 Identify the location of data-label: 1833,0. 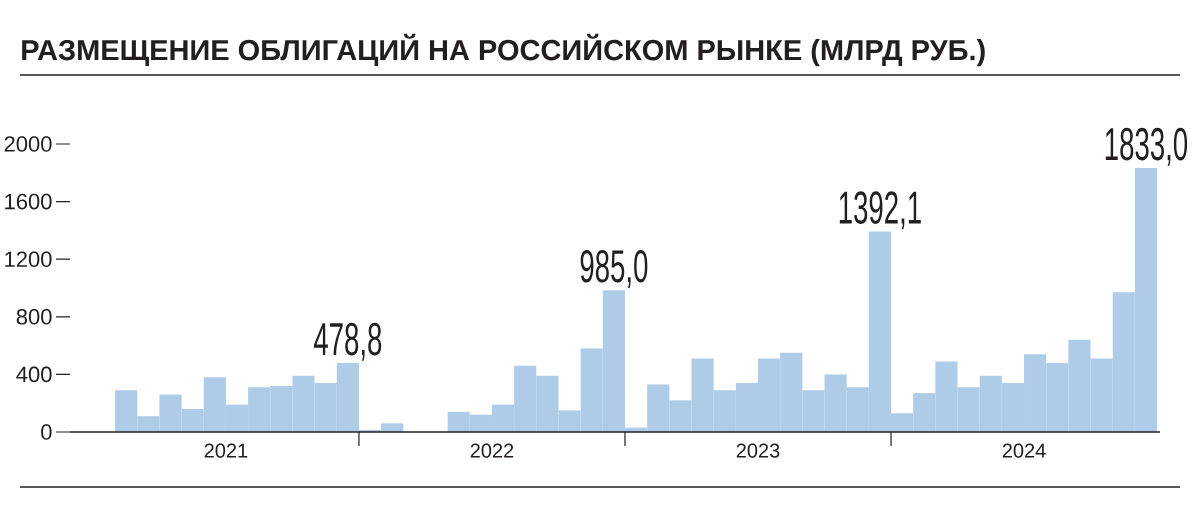
(1146, 146).